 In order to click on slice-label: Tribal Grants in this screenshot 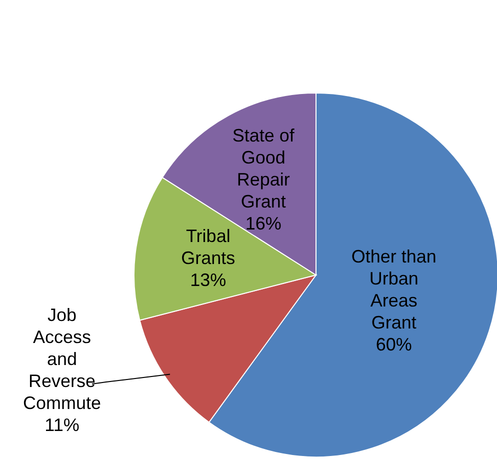, I will do `click(208, 247)`.